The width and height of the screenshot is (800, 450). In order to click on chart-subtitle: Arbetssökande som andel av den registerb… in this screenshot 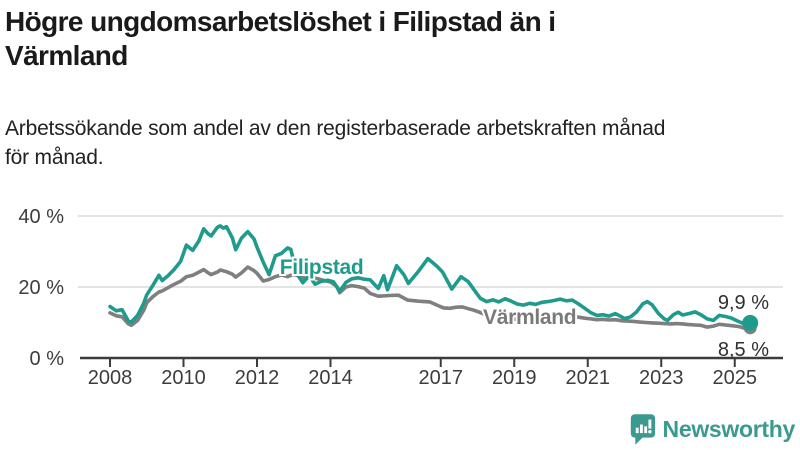, I will do `click(395, 143)`.